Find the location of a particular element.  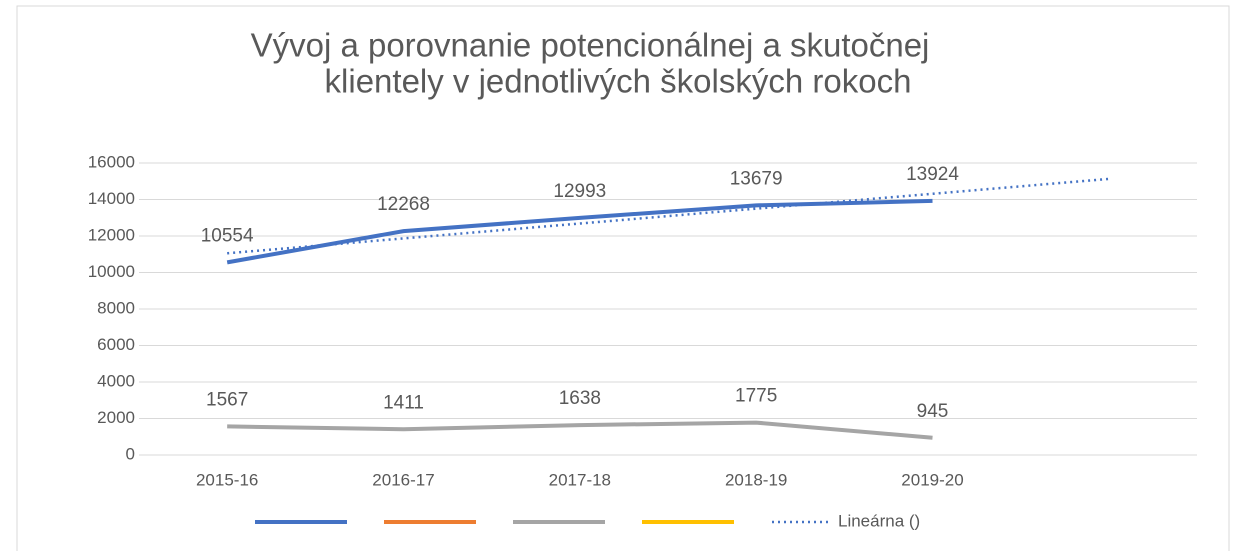

data-label: 12993 is located at coordinates (579, 191).